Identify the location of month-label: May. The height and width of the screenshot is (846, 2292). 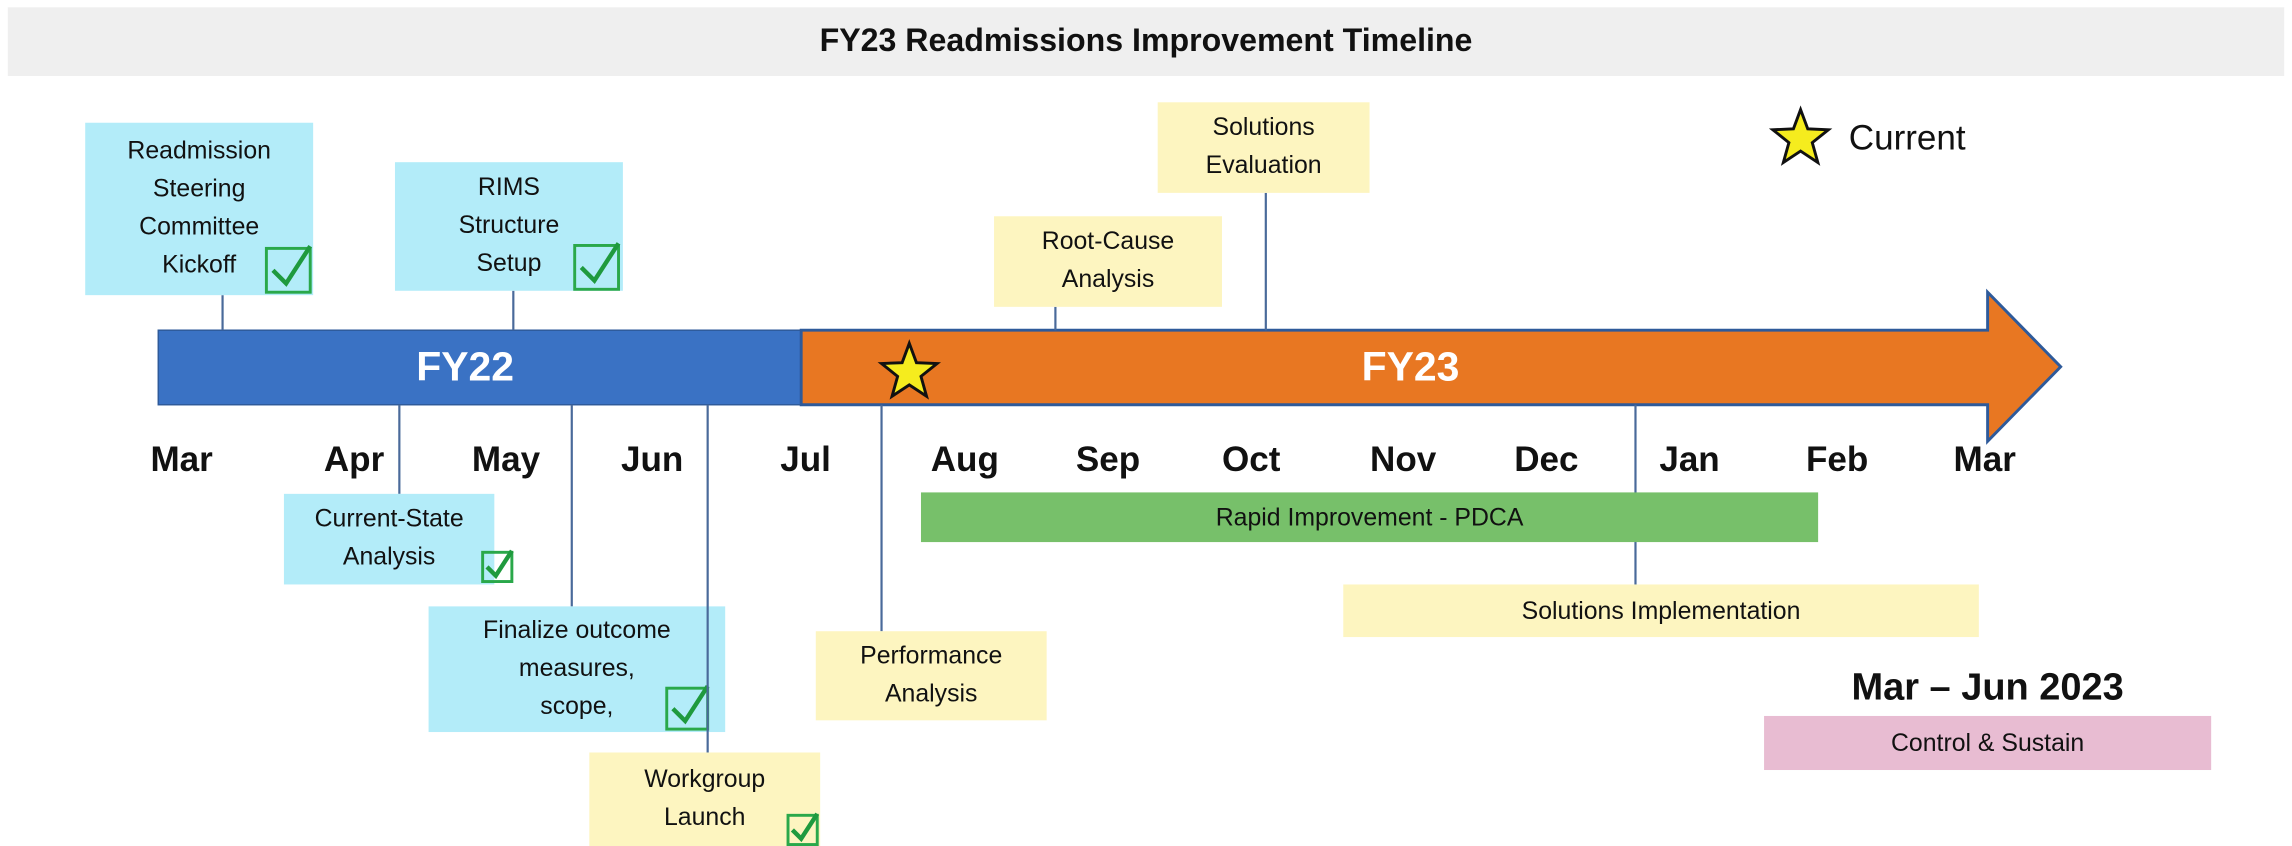
(506, 459).